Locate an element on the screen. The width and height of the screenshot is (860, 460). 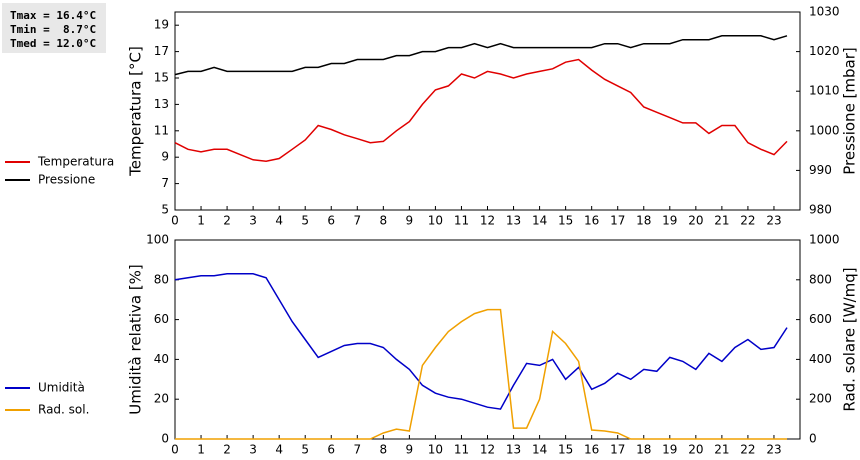
legend-label: Pressione is located at coordinates (66, 180).